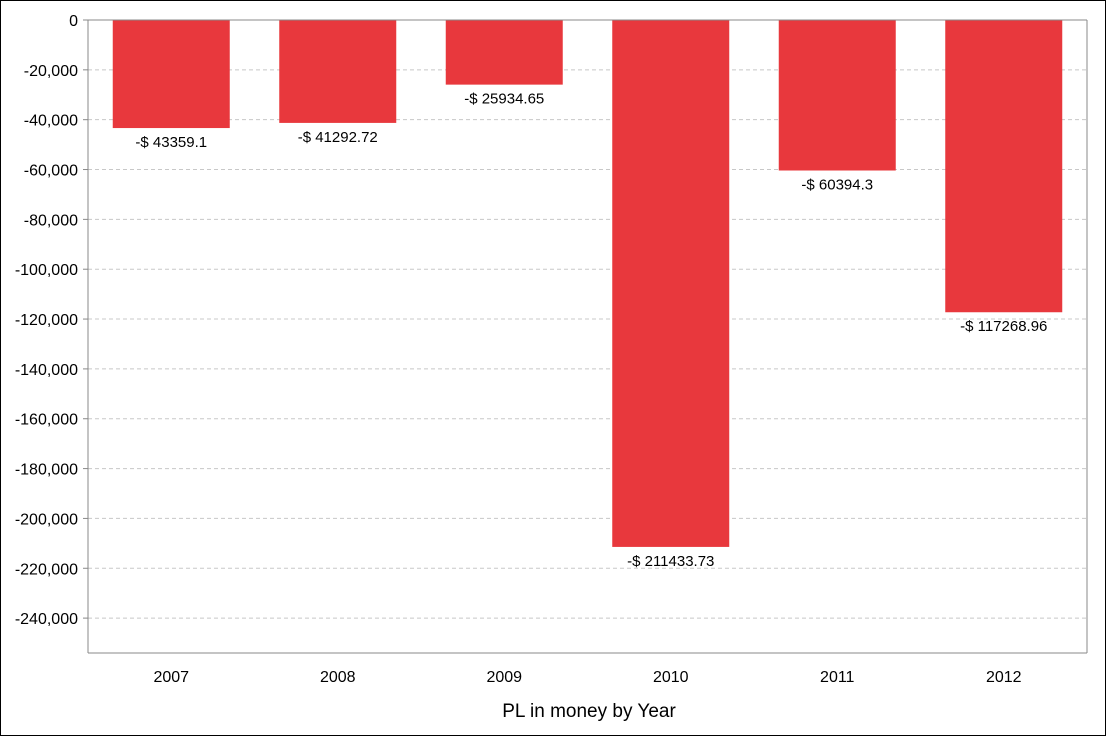 This screenshot has width=1106, height=736. Describe the element at coordinates (671, 677) in the screenshot. I see `x-tick-label: 2010` at that location.